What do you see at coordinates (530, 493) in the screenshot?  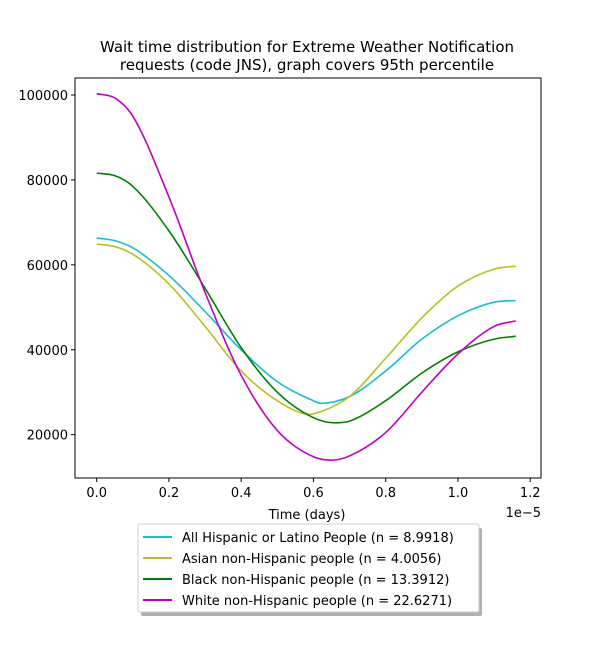 I see `x-tick-label: 1.2` at bounding box center [530, 493].